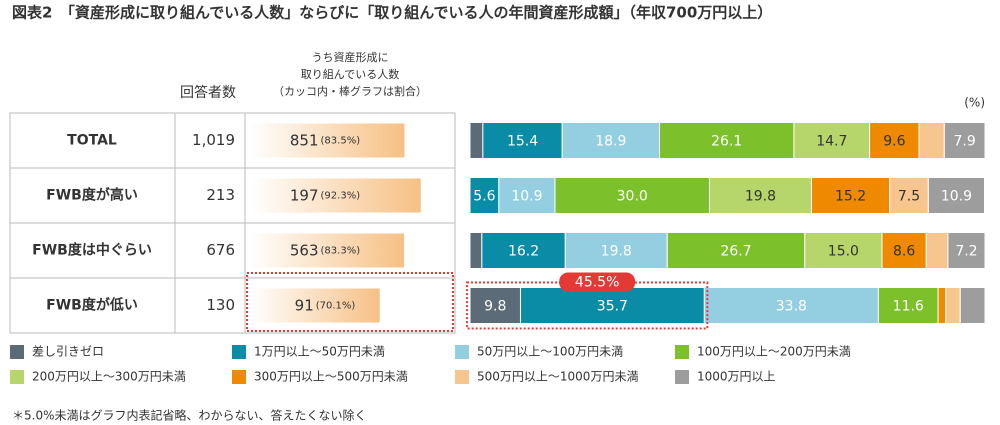 Image resolution: width=1000 pixels, height=425 pixels. Describe the element at coordinates (92, 305) in the screenshot. I see `row-label: FWB度が低い` at that location.